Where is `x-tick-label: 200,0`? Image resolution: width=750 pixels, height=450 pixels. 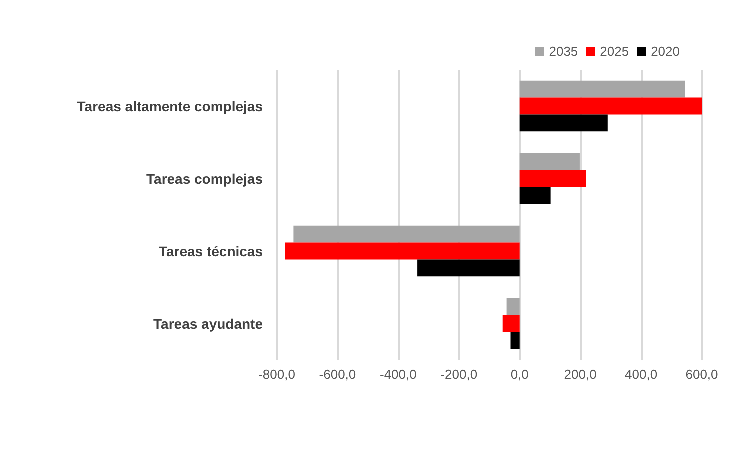
x-tick-label: 200,0 is located at coordinates (580, 374).